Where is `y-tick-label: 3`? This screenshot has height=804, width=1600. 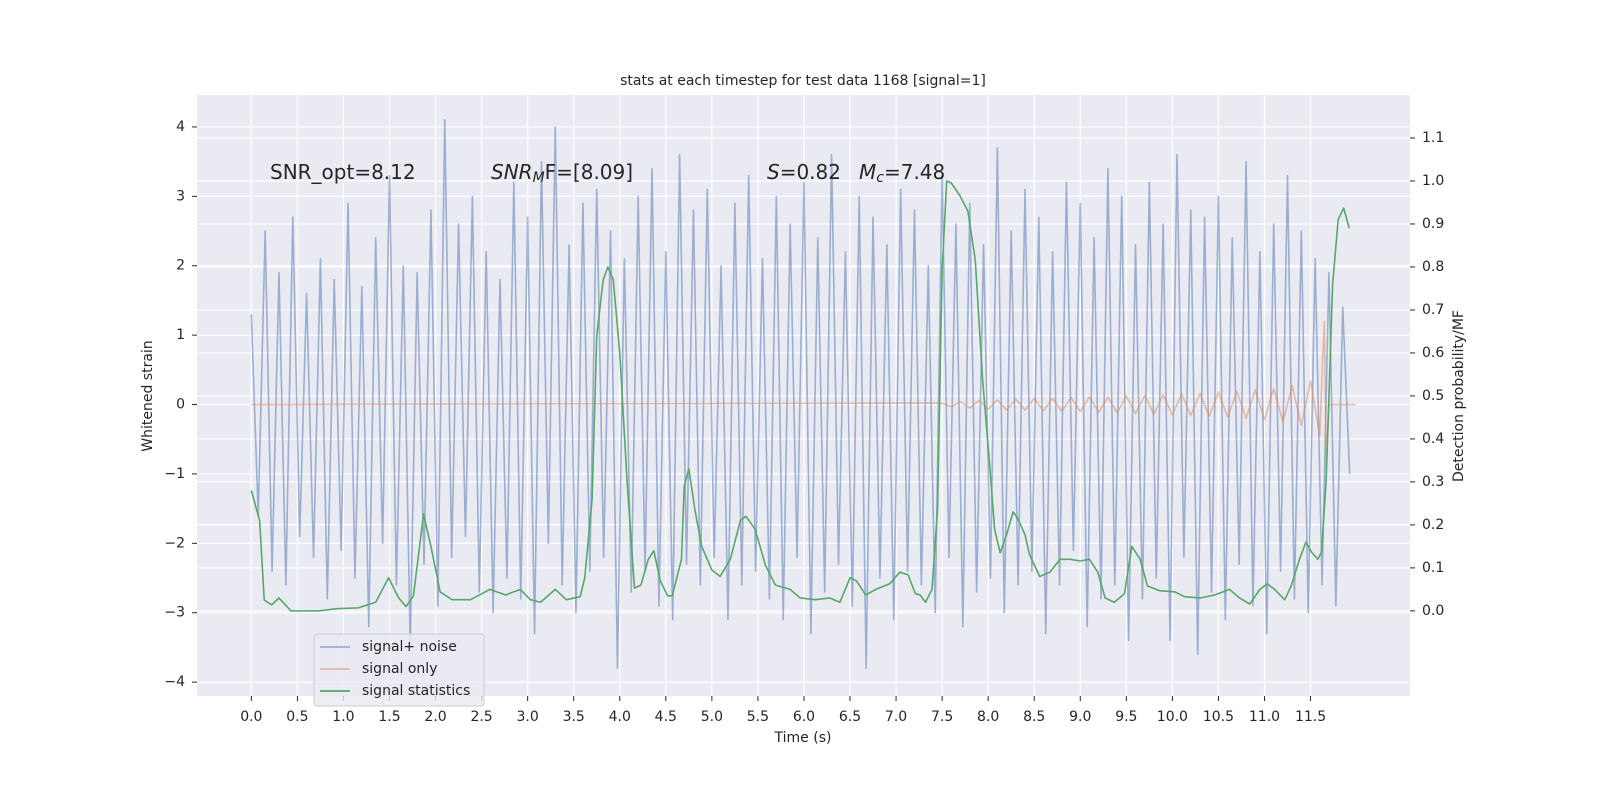 y-tick-label: 3 is located at coordinates (180, 196).